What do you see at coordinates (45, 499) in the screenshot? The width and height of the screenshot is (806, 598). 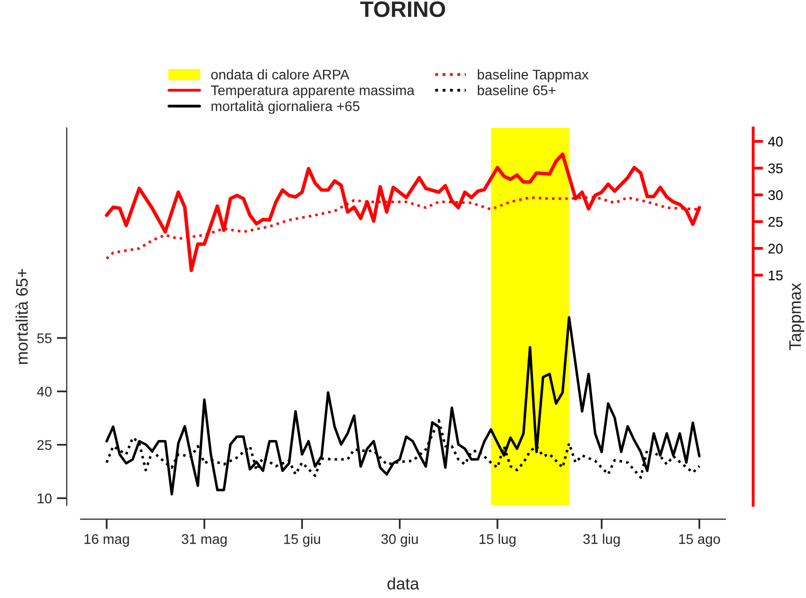 I see `y-tick-label: 10` at bounding box center [45, 499].